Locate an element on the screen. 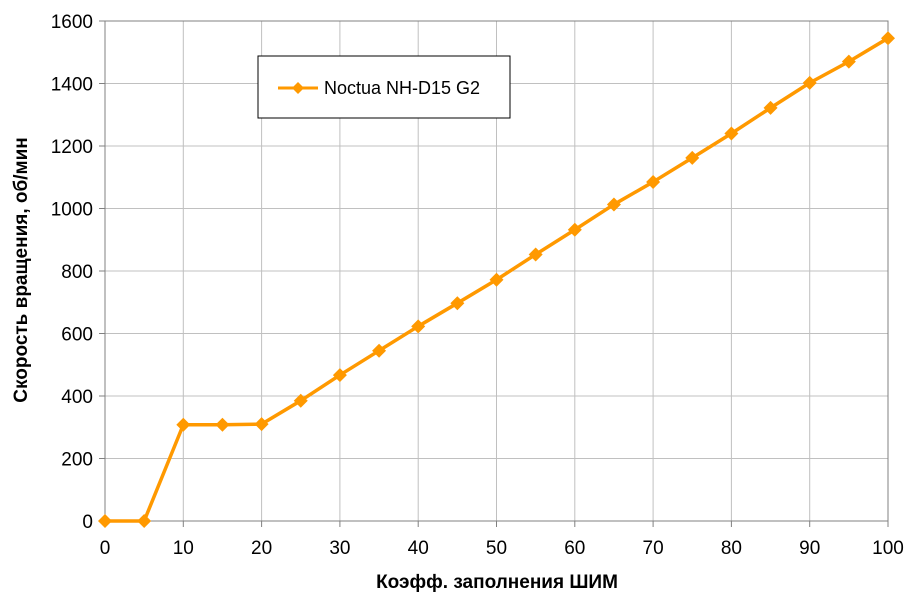 The width and height of the screenshot is (908, 599). x-tick-label: 30 is located at coordinates (339, 548).